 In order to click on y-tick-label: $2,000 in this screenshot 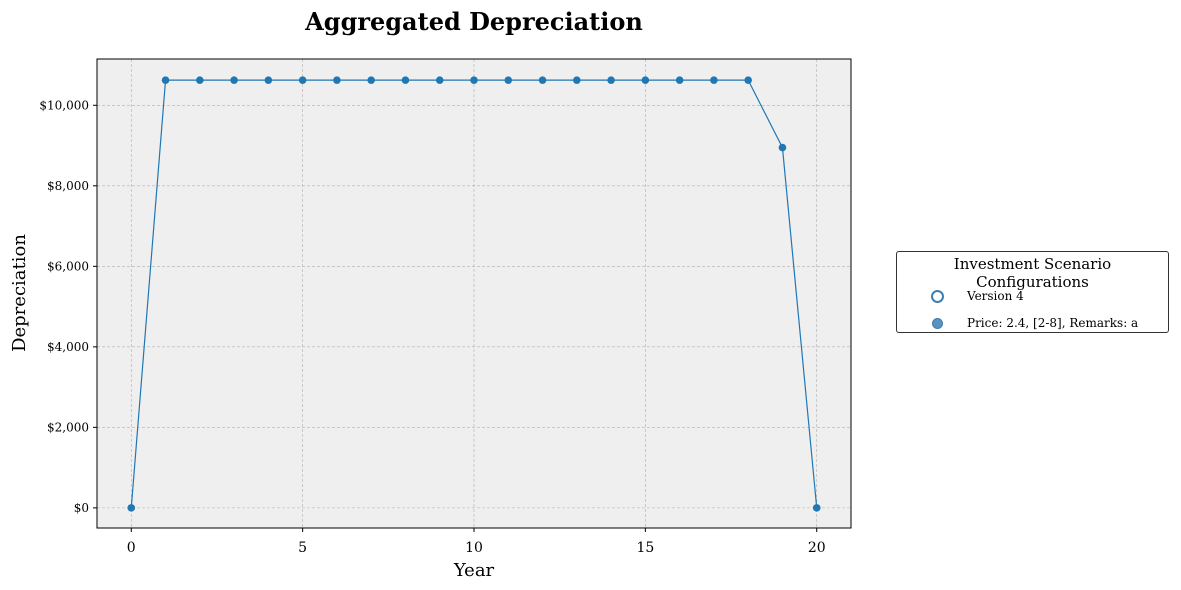, I will do `click(68, 427)`.